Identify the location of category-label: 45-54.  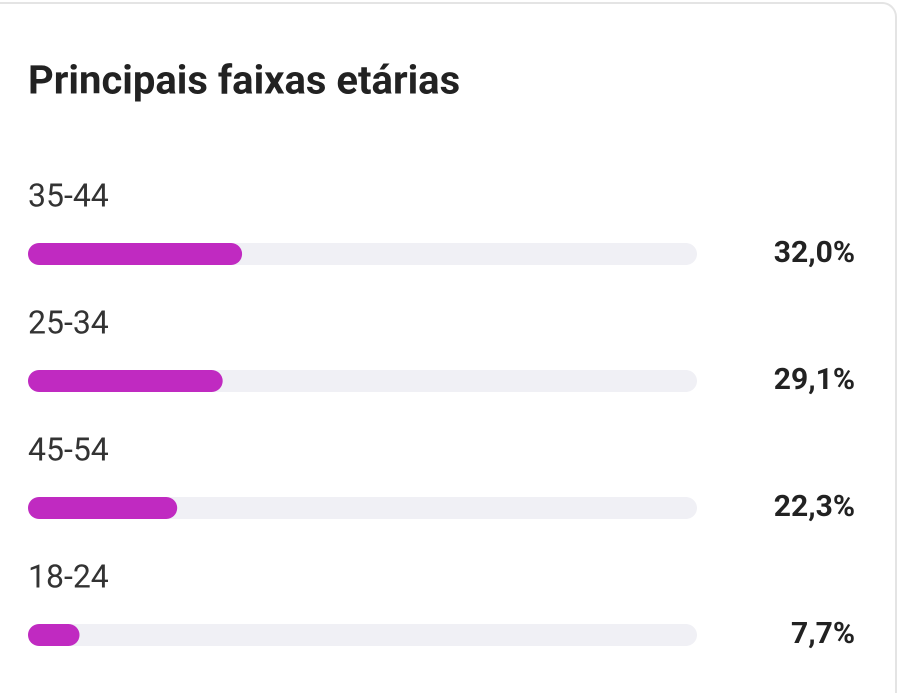
(68, 449).